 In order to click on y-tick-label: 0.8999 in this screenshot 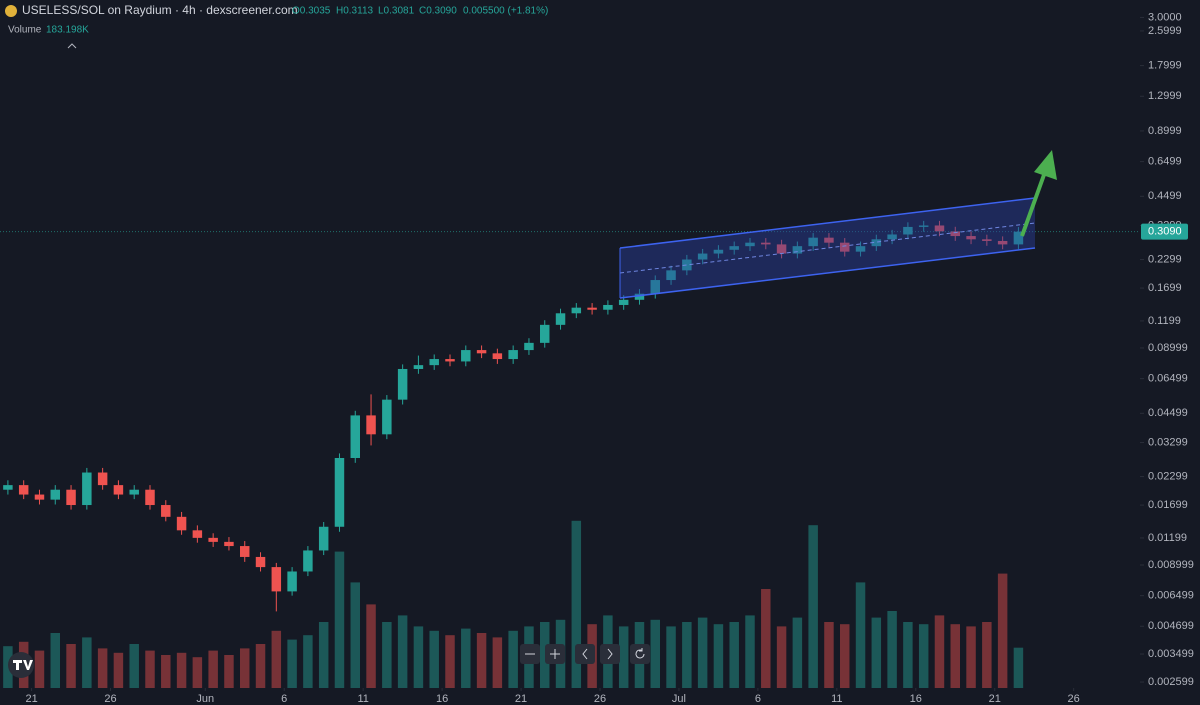, I will do `click(1165, 131)`.